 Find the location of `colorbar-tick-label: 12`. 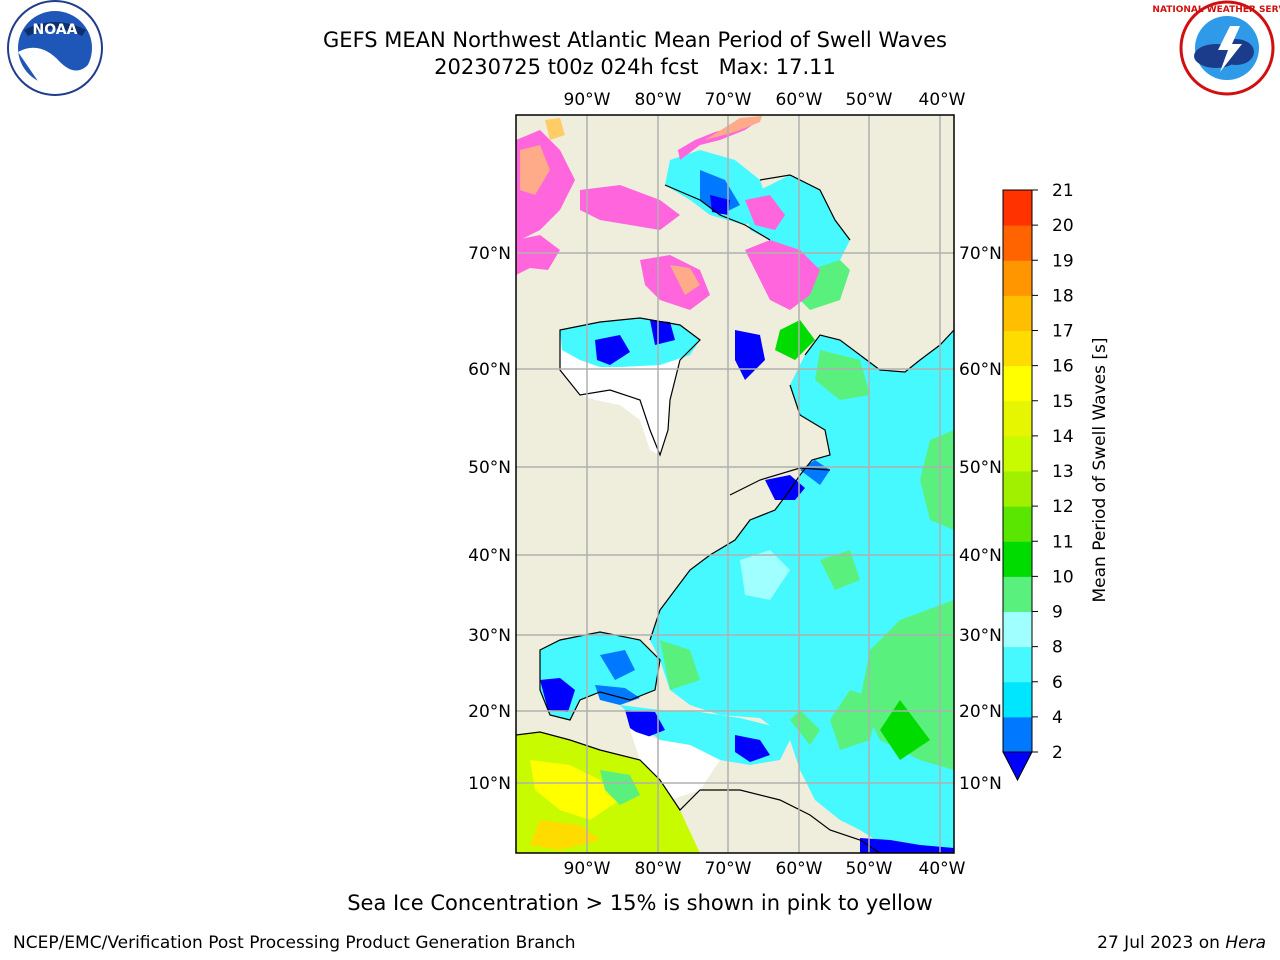

colorbar-tick-label: 12 is located at coordinates (1063, 507).